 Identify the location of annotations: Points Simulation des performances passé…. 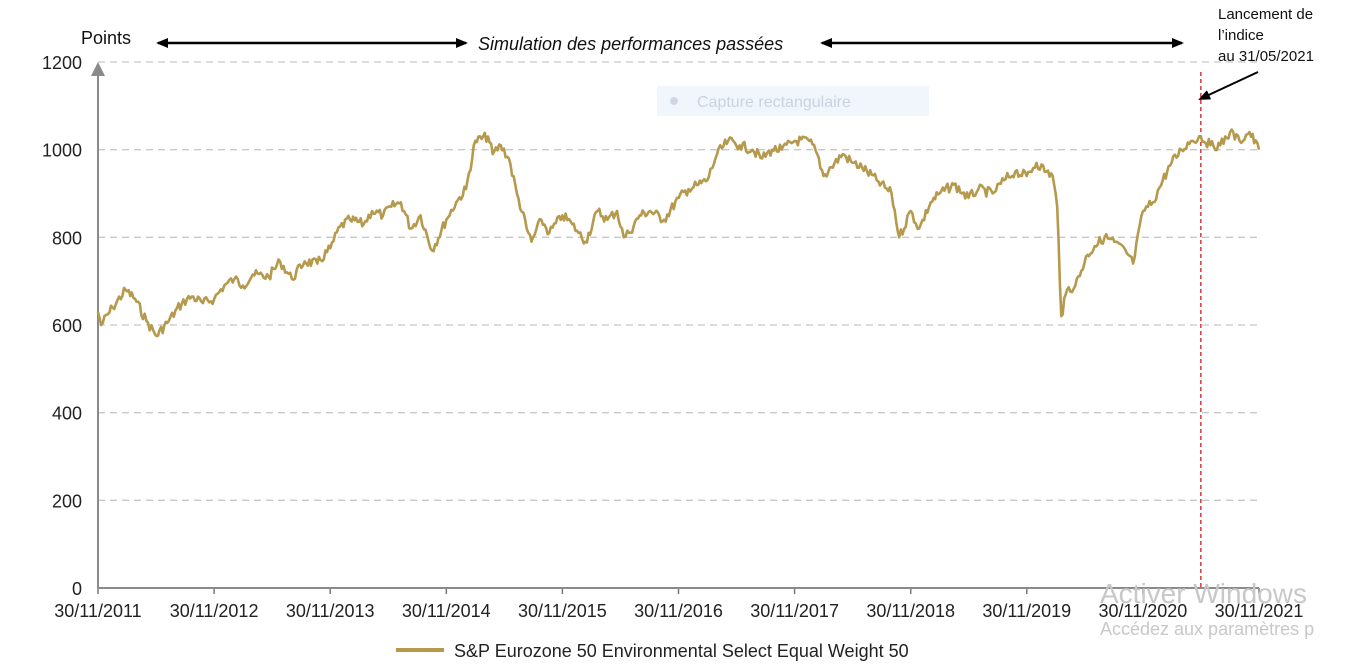
(697, 53).